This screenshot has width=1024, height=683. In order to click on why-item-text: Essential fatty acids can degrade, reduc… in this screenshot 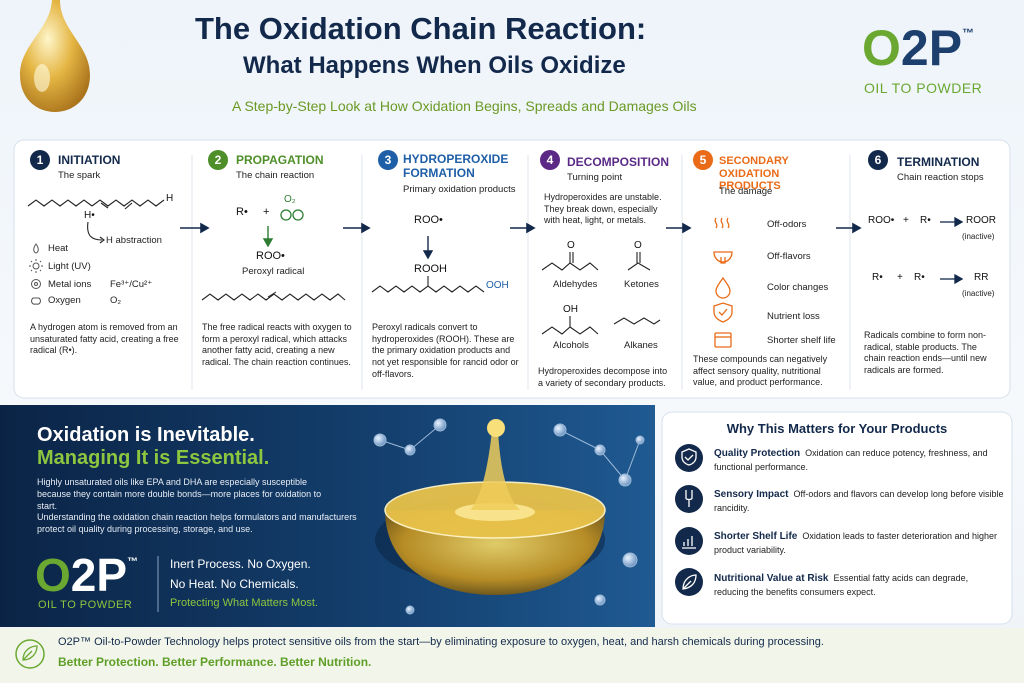, I will do `click(841, 585)`.